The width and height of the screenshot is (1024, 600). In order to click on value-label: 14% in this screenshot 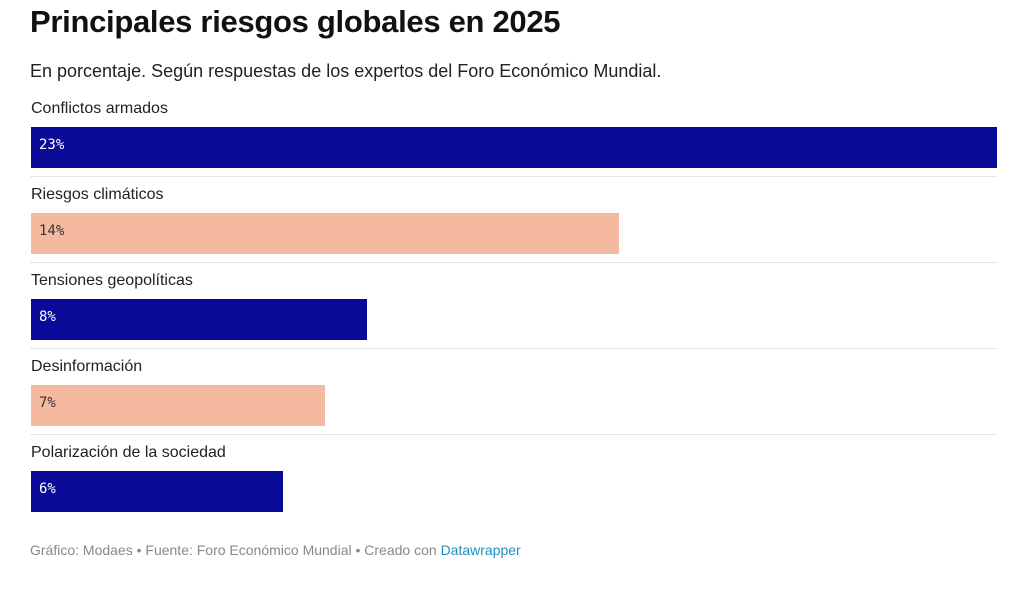, I will do `click(52, 231)`.